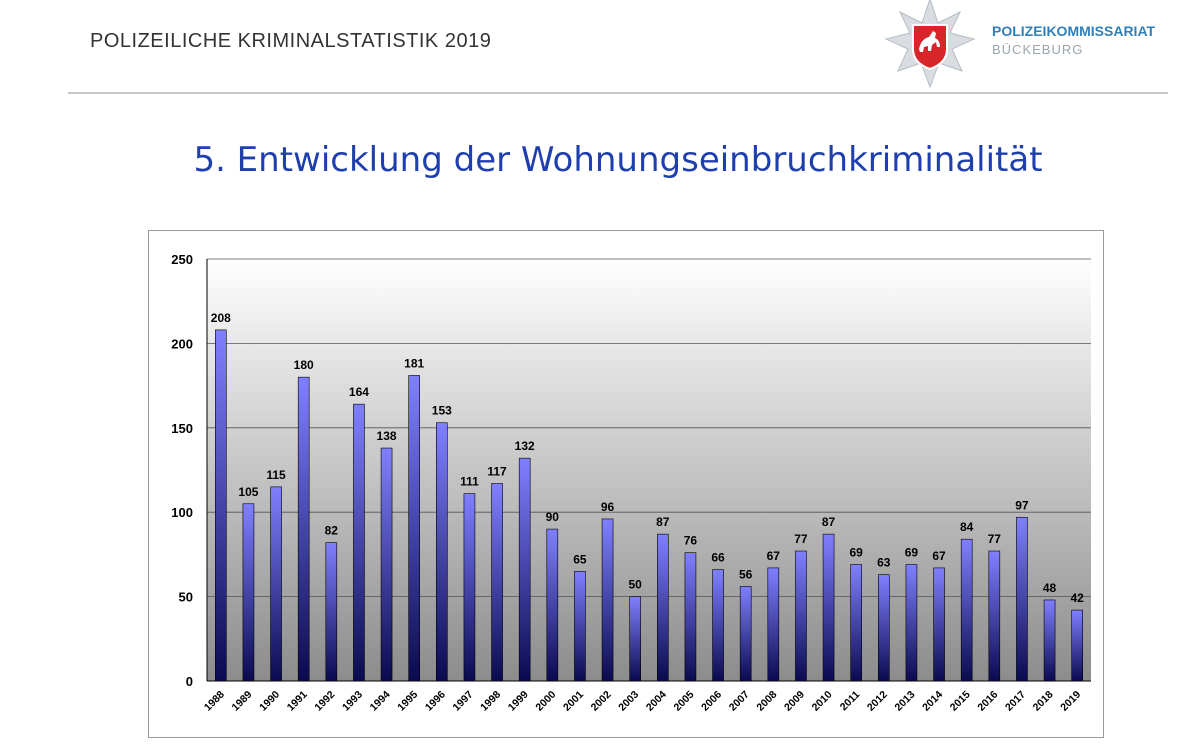 This screenshot has height=747, width=1200. Describe the element at coordinates (939, 556) in the screenshot. I see `data-label-2014: 67` at that location.